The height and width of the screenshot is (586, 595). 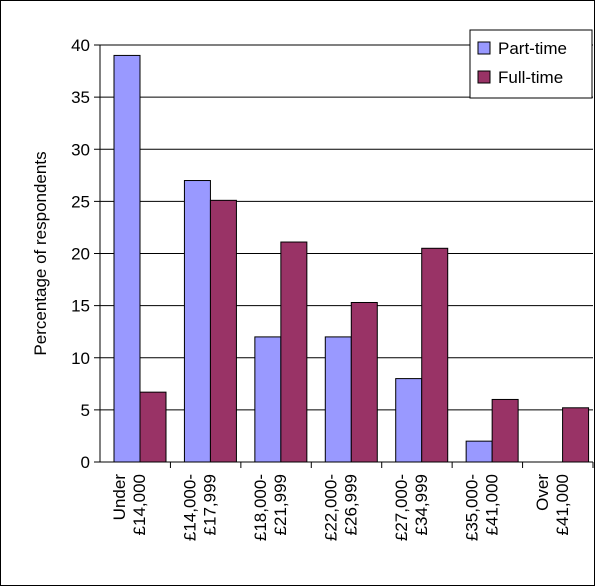 I want to click on y-tick-label: 20, so click(x=80, y=254).